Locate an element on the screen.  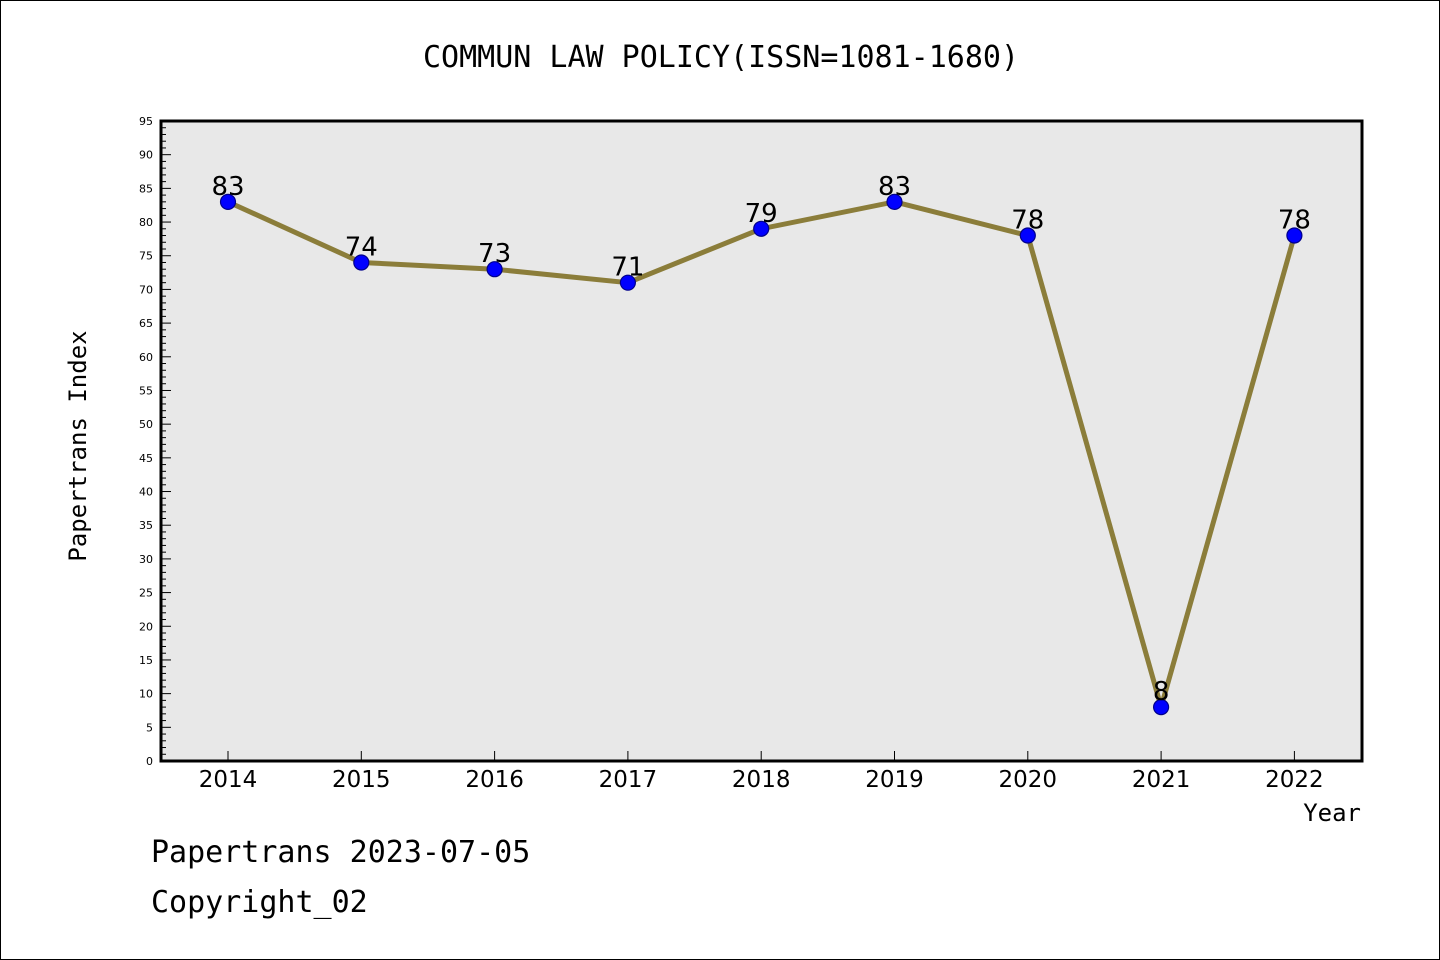
data-label: 71 is located at coordinates (627, 268).